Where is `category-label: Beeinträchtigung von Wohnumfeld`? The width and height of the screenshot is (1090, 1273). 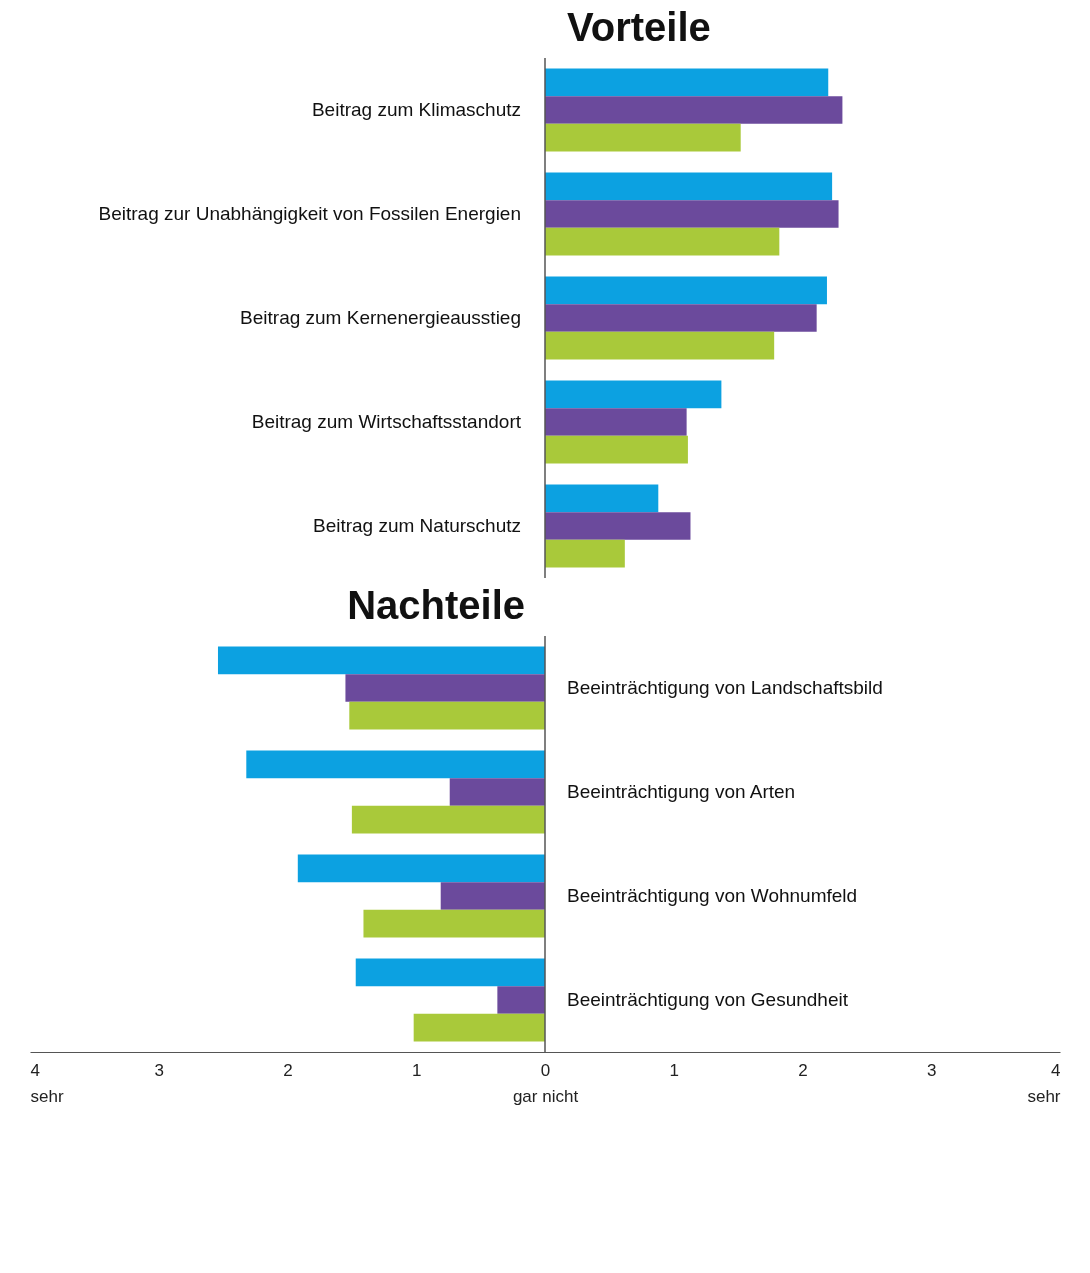
category-label: Beeinträchtigung von Wohnumfeld is located at coordinates (712, 895).